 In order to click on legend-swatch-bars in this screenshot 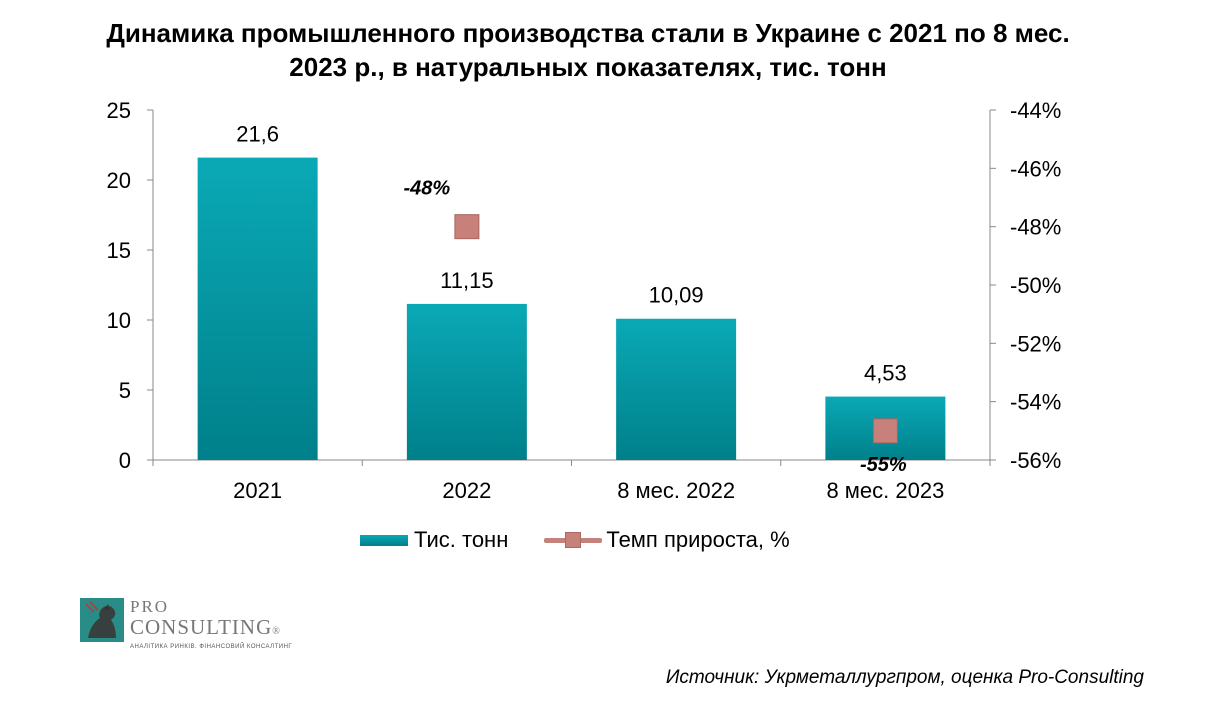, I will do `click(384, 540)`.